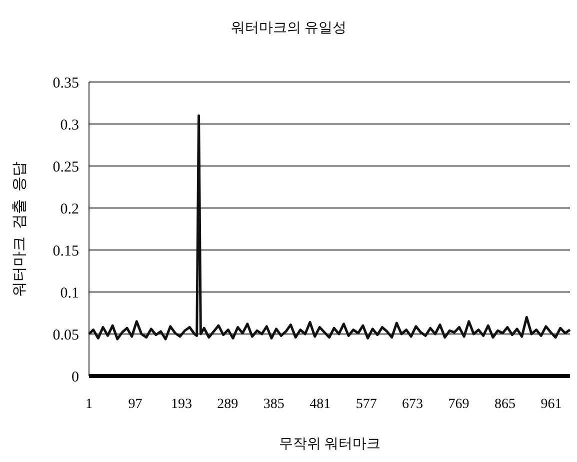 The height and width of the screenshot is (462, 577). I want to click on x-tick-label: 961, so click(551, 404).